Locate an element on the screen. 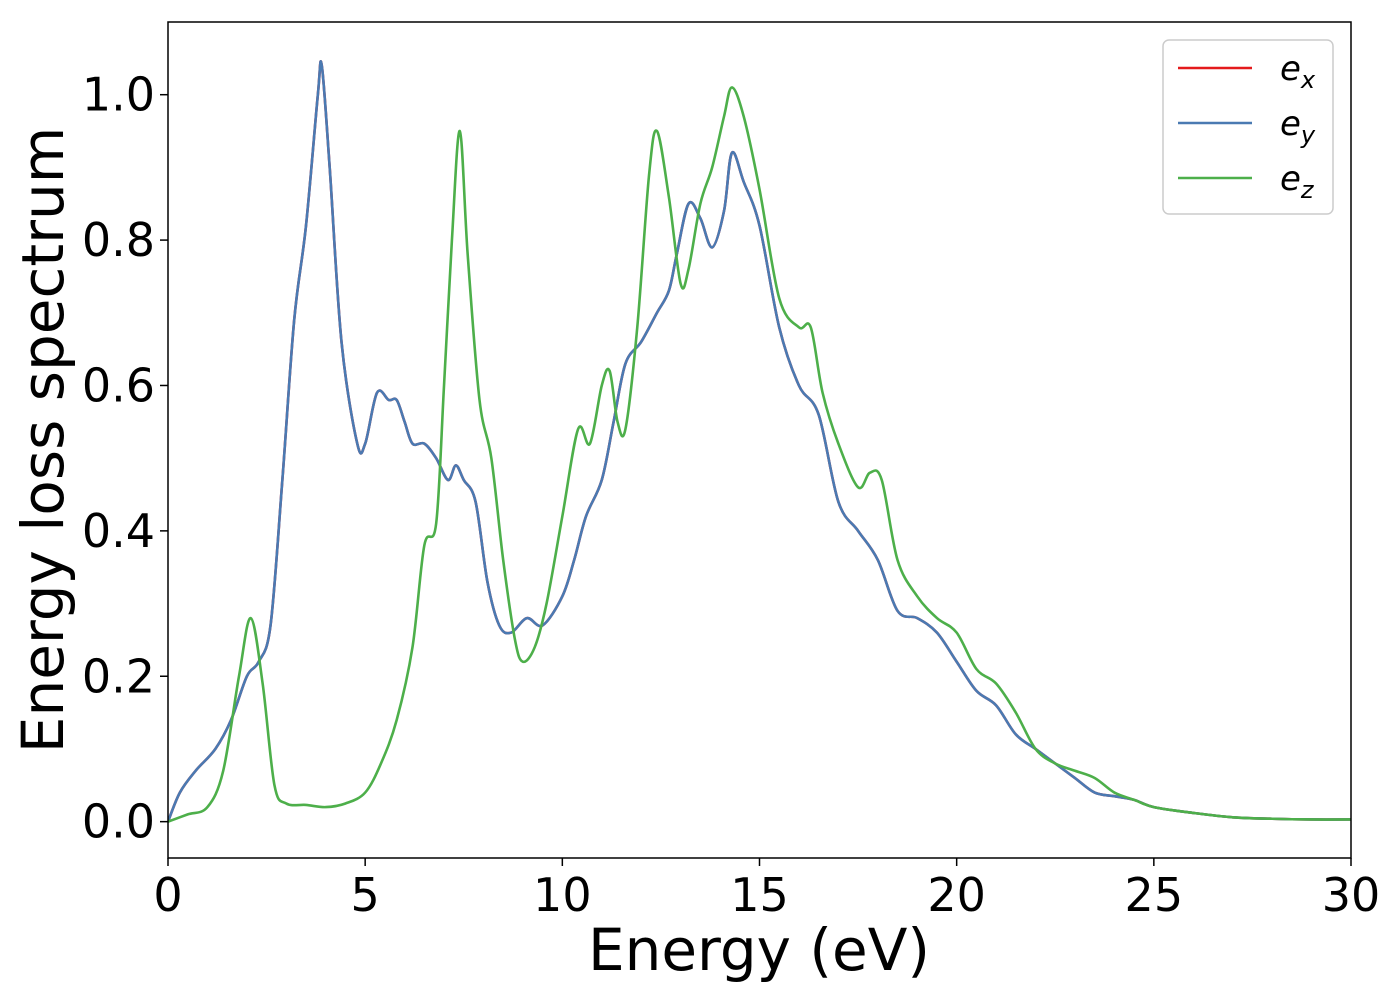 Image resolution: width=1400 pixels, height=1000 pixels. y-tick-label: 0.0 is located at coordinates (118, 822).